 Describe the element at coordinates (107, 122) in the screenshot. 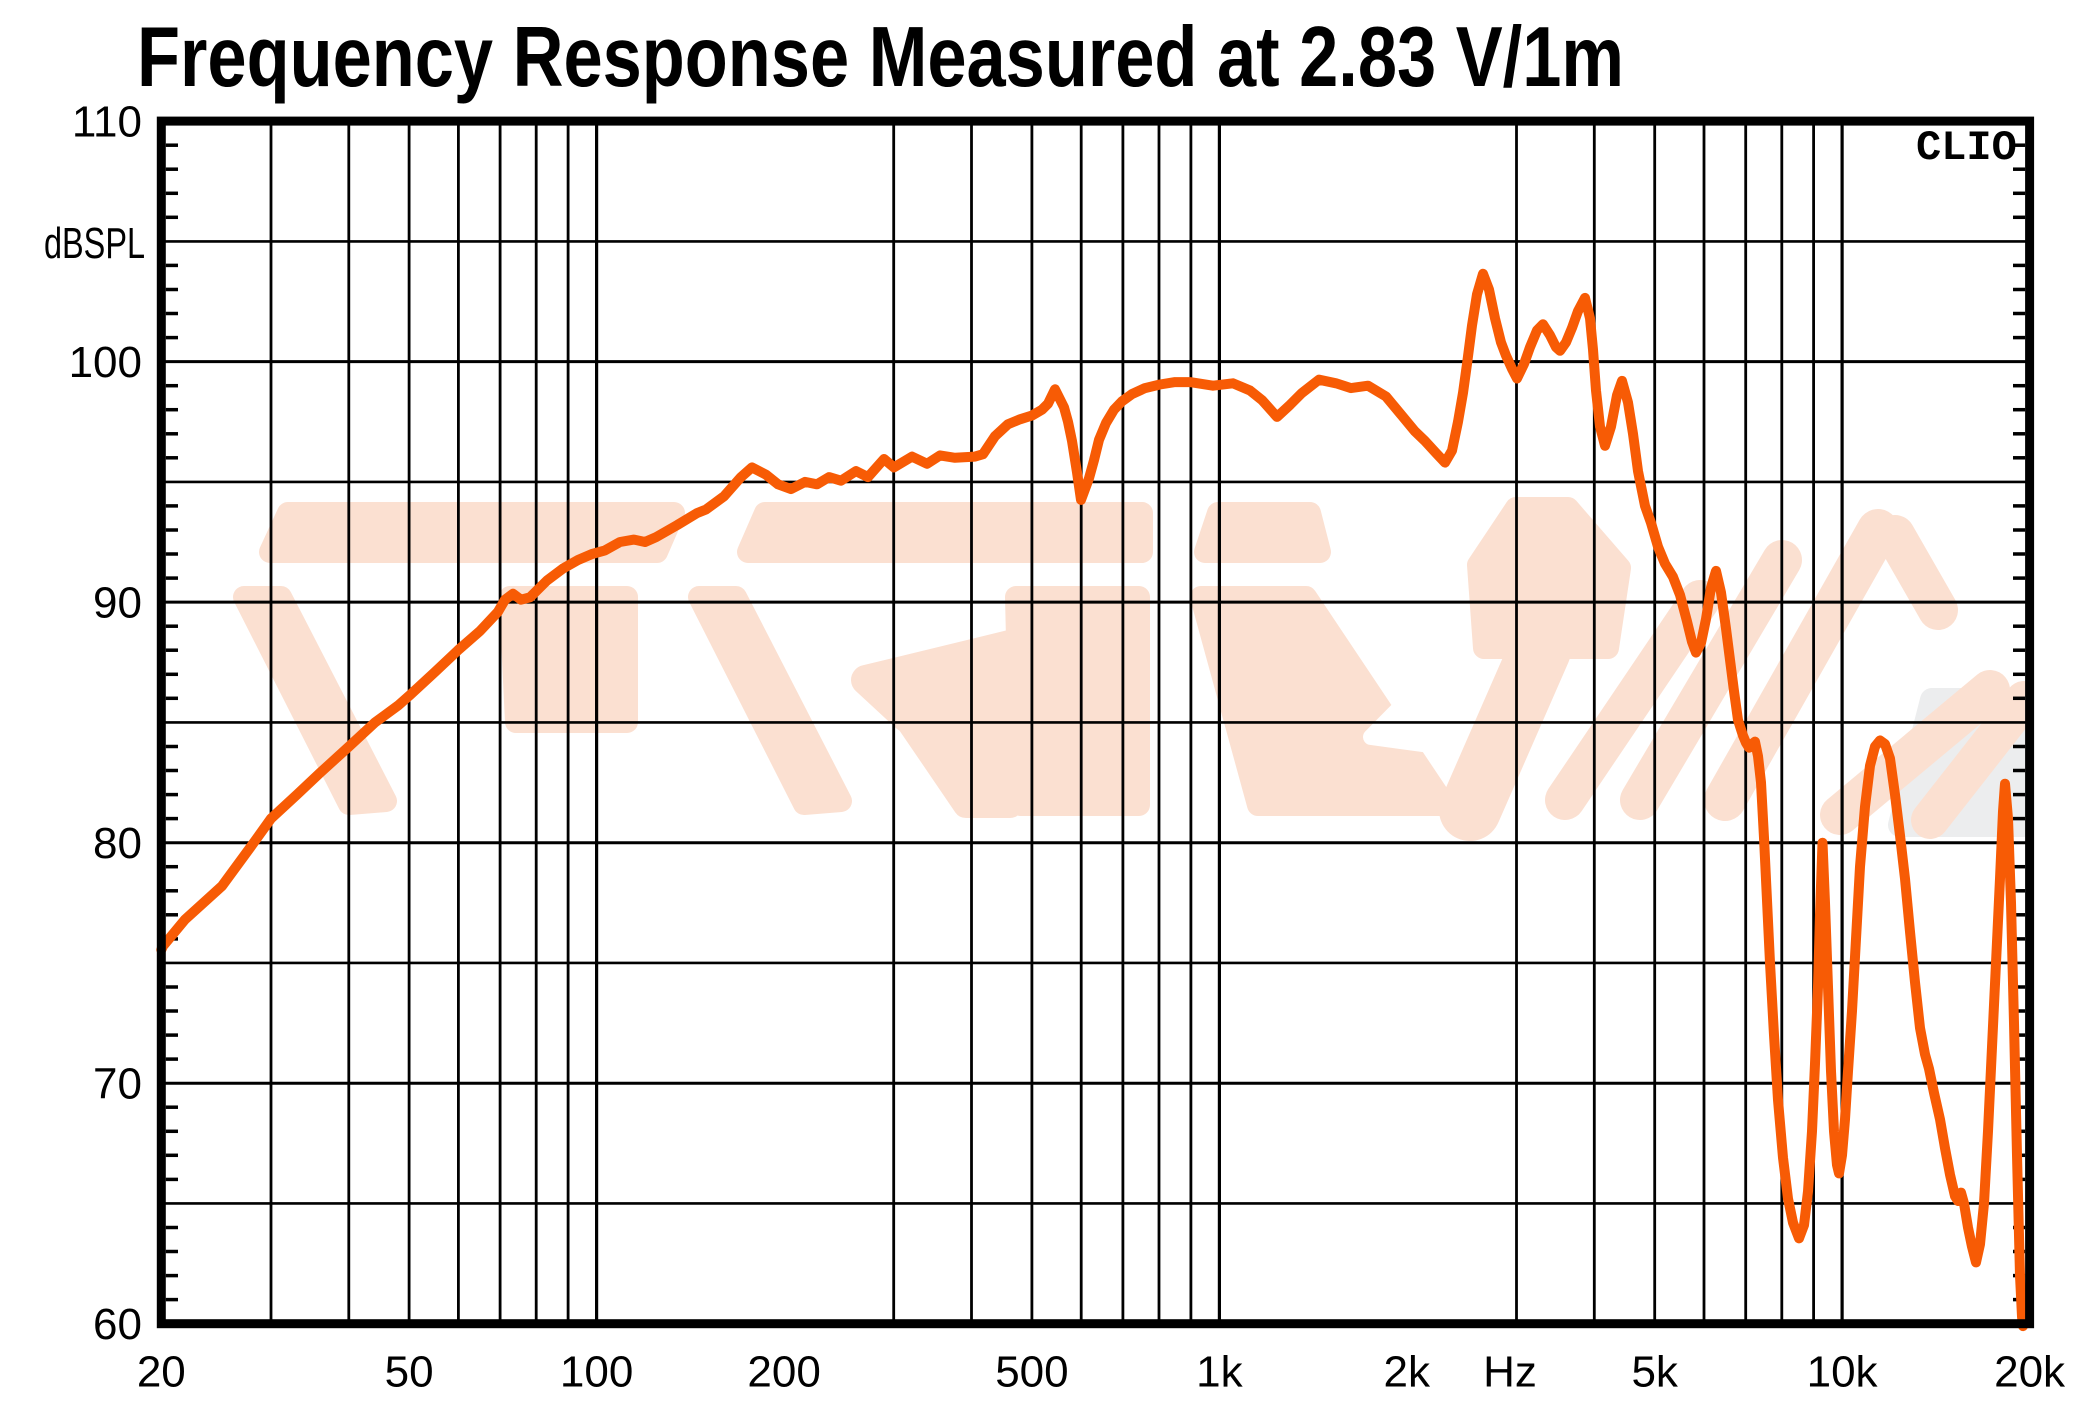

I see `svg-text: 110` at that location.